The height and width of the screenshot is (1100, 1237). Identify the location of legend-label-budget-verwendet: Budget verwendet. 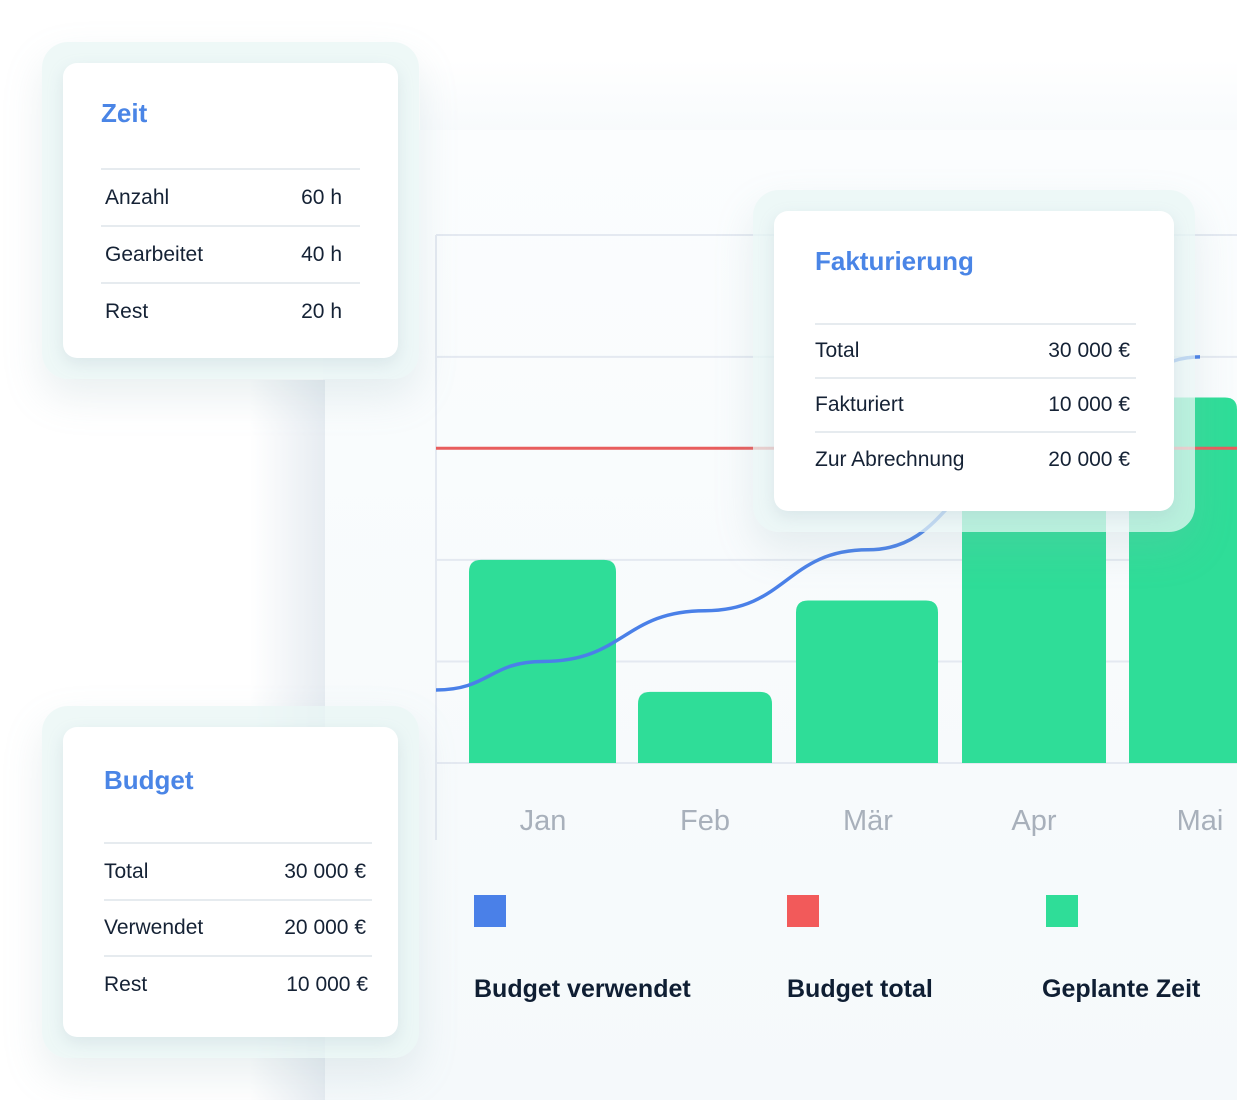
(582, 989).